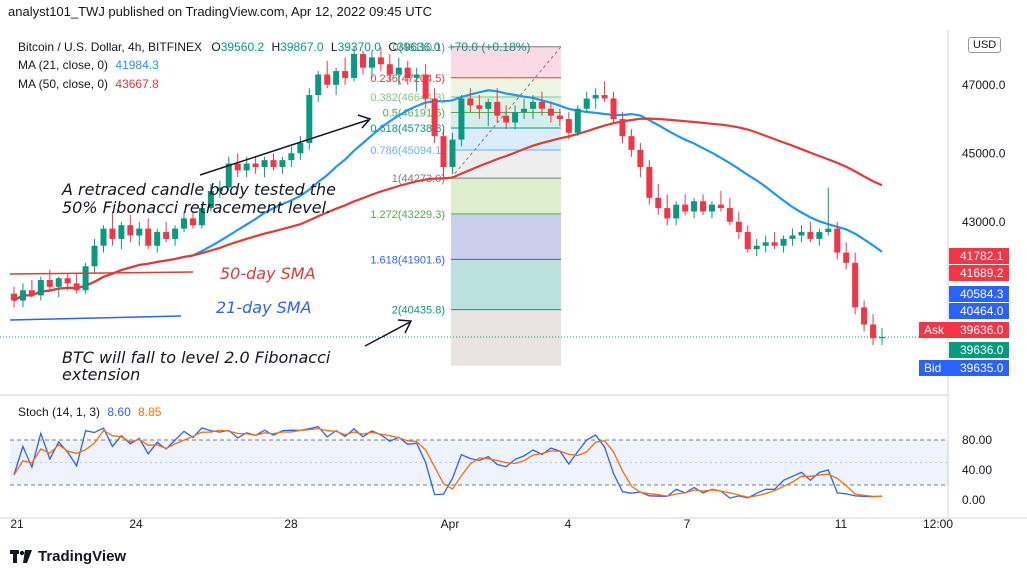  Describe the element at coordinates (977, 440) in the screenshot. I see `stoch-tick-0: 80.00` at that location.